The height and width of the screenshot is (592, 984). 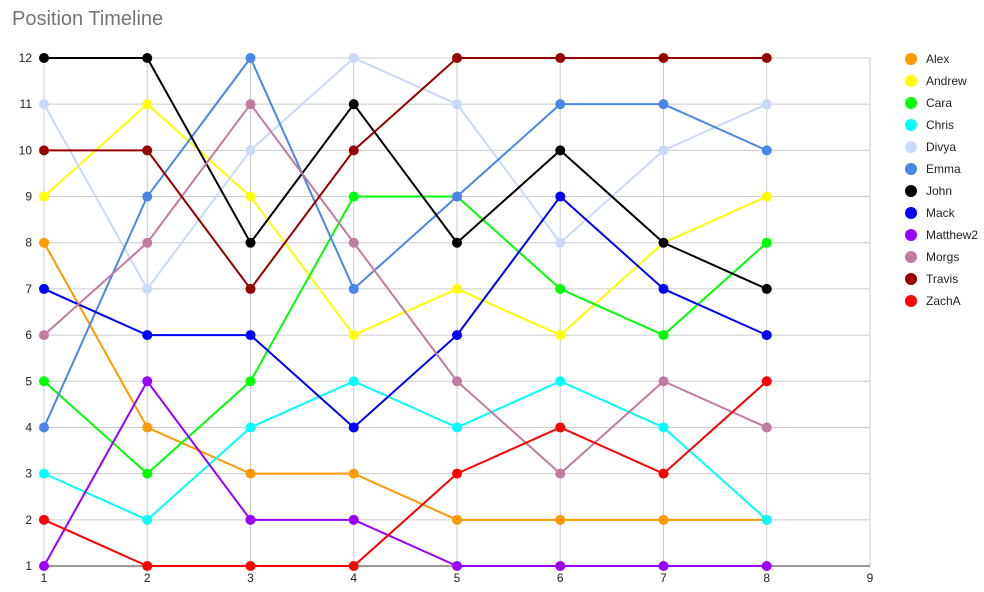 What do you see at coordinates (911, 235) in the screenshot?
I see `legend-marker-matthew2` at bounding box center [911, 235].